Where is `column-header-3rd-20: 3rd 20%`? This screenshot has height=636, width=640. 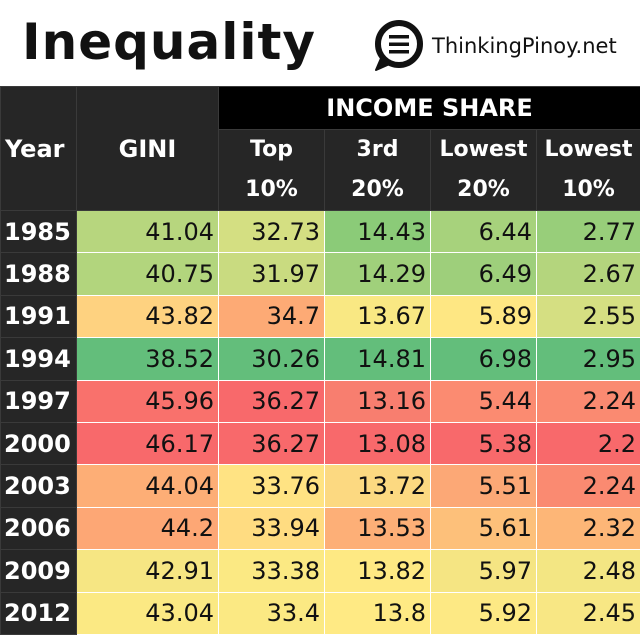 column-header-3rd-20: 3rd 20% is located at coordinates (377, 170).